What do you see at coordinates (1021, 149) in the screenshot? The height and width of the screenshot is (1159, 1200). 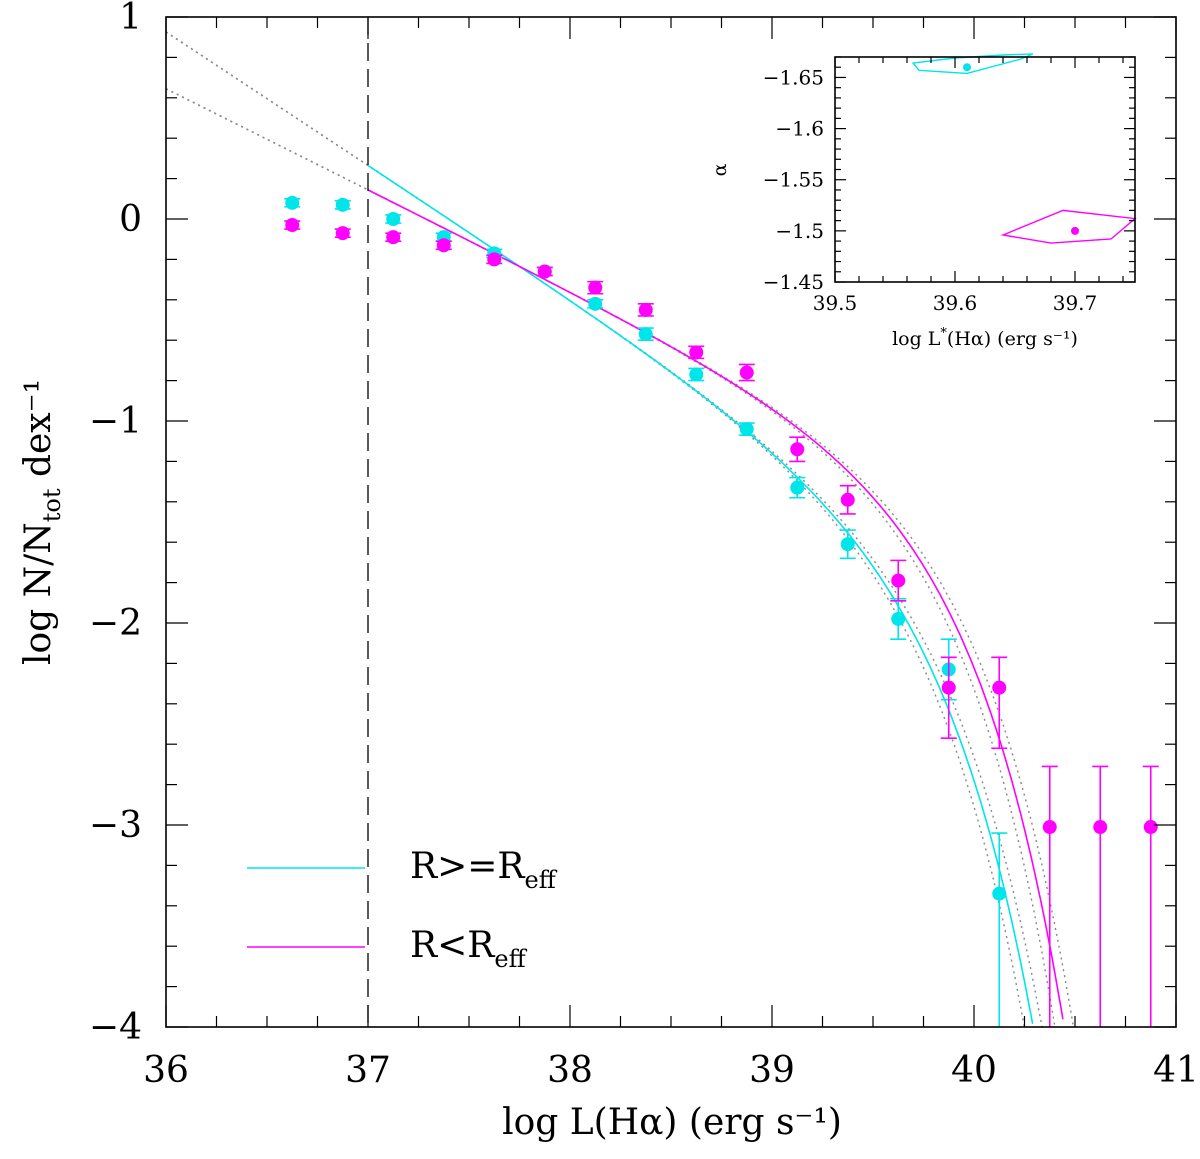 I see `inset-points` at bounding box center [1021, 149].